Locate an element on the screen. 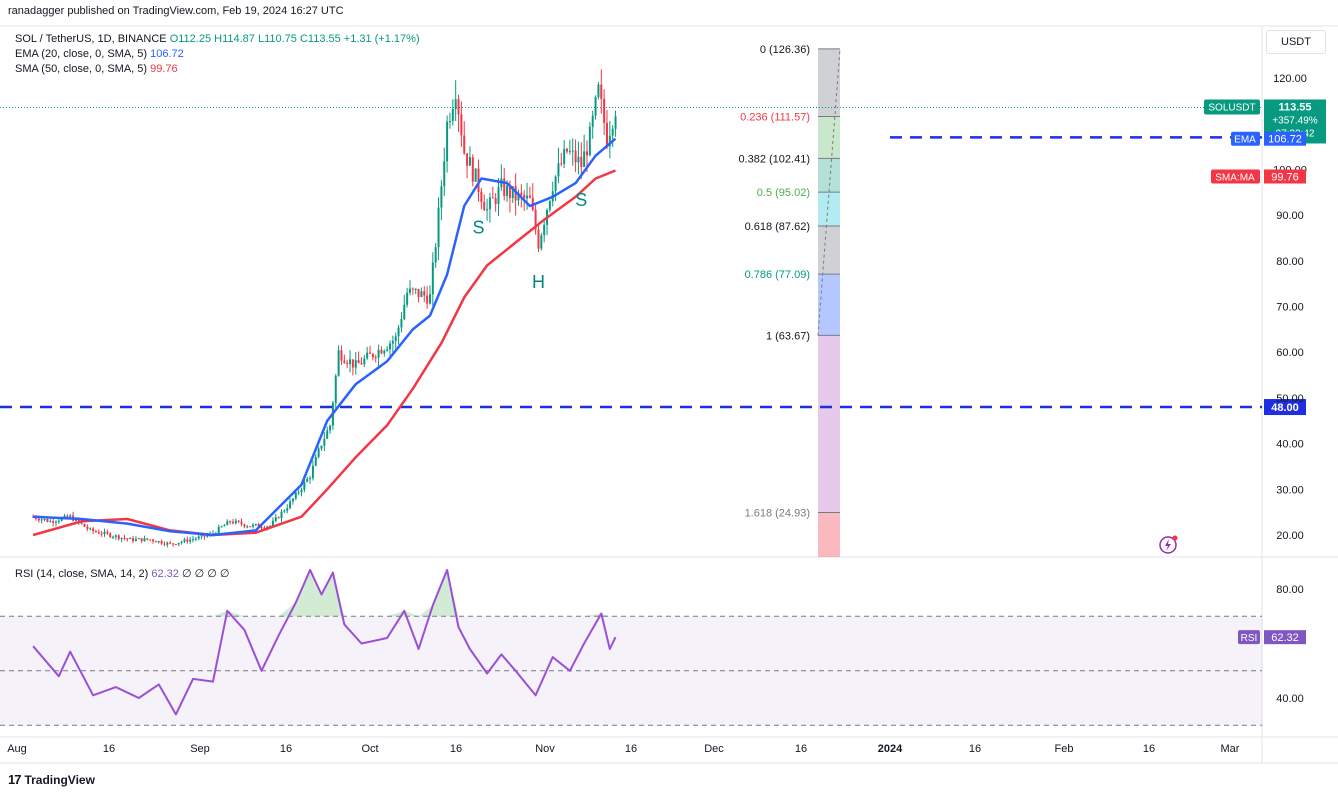 This screenshot has height=795, width=1338. rsi-name-label: RSI is located at coordinates (1249, 638).